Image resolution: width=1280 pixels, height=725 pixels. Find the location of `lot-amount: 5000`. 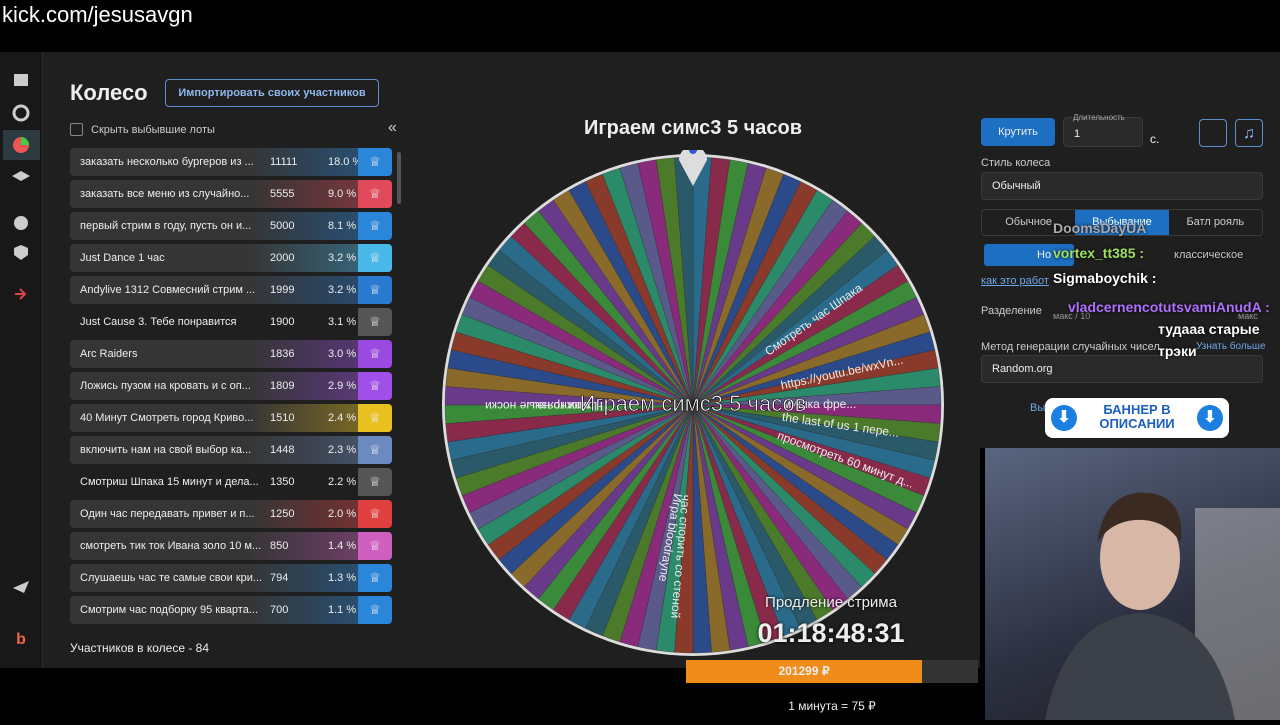

lot-amount: 5000 is located at coordinates (282, 226).